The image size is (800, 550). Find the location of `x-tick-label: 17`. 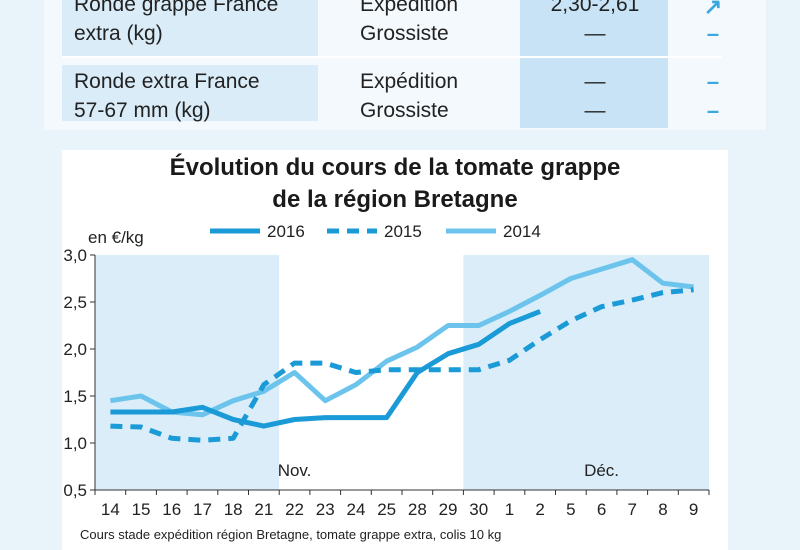

x-tick-label: 17 is located at coordinates (202, 509).